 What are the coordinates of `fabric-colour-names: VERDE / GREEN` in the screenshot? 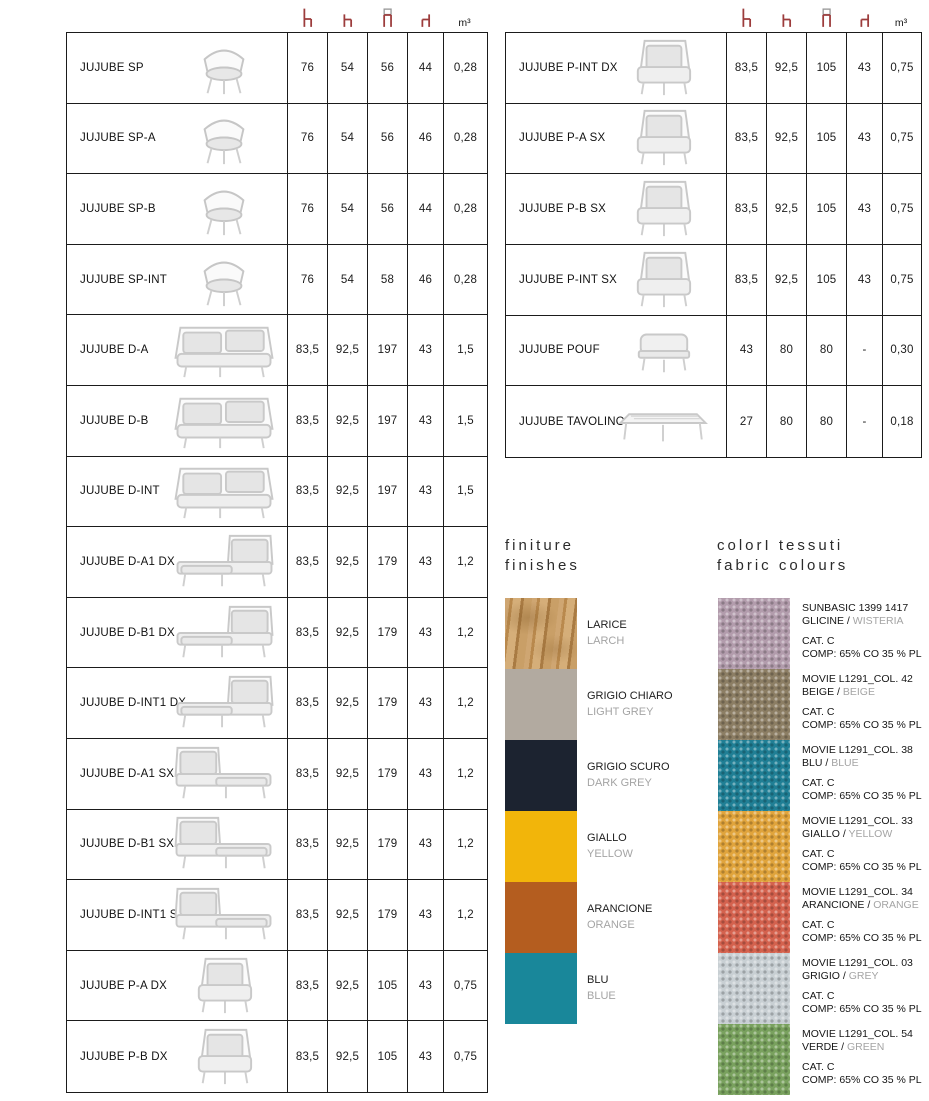 It's located at (865, 1047).